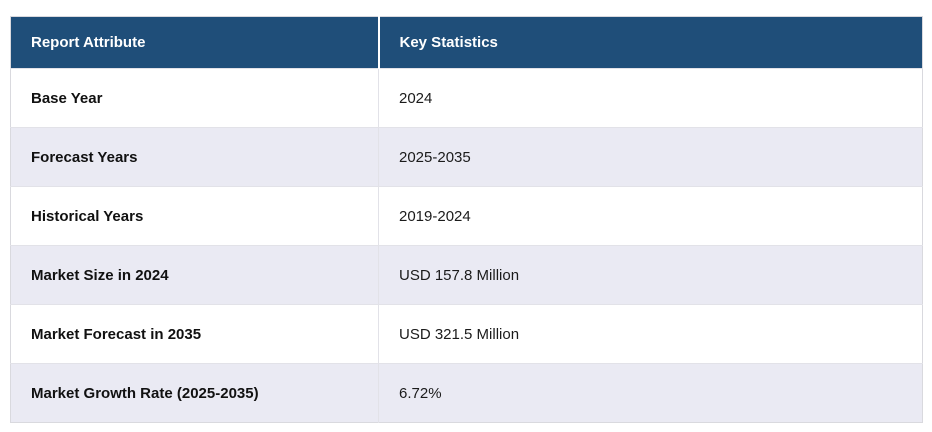  I want to click on value-cell: 2025-2035, so click(650, 157).